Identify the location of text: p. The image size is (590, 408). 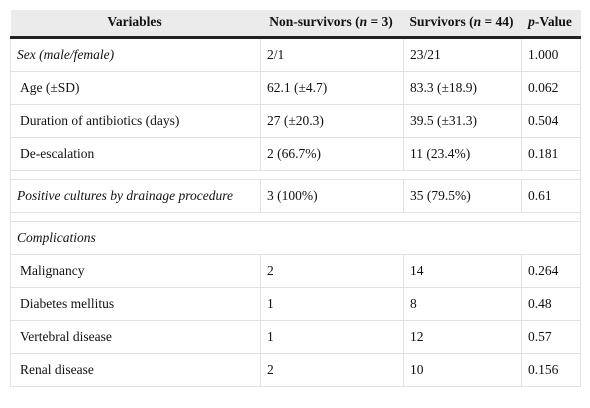
(531, 21).